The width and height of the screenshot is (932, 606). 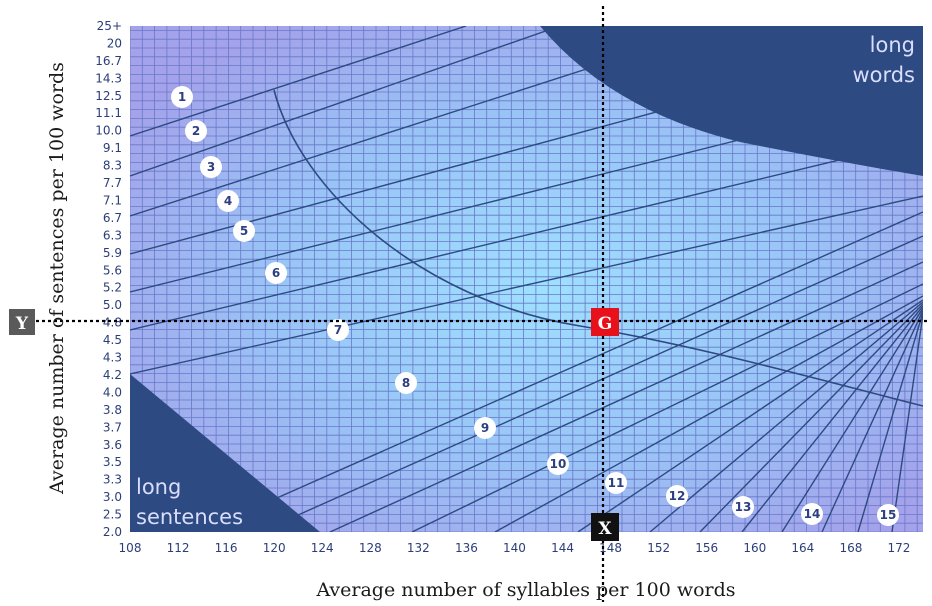 What do you see at coordinates (418, 548) in the screenshot?
I see `x-tick-label: 132` at bounding box center [418, 548].